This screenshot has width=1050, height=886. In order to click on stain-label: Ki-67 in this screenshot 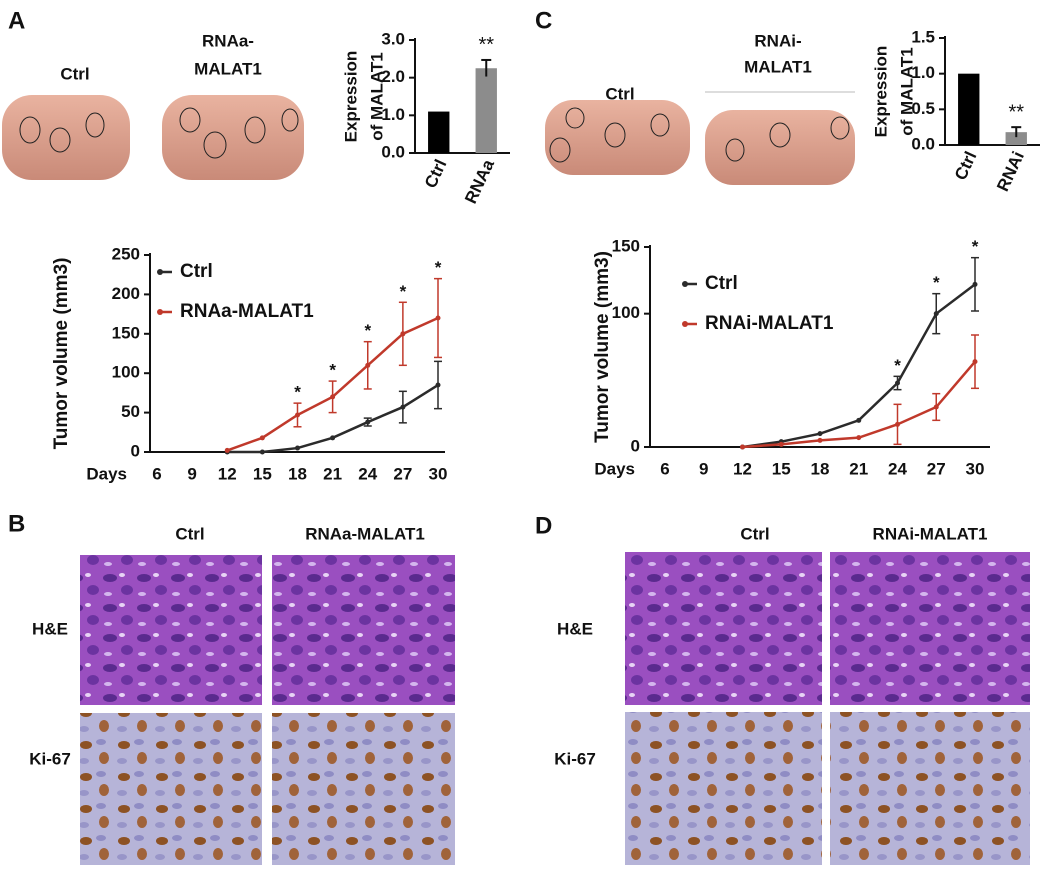, I will do `click(575, 758)`.